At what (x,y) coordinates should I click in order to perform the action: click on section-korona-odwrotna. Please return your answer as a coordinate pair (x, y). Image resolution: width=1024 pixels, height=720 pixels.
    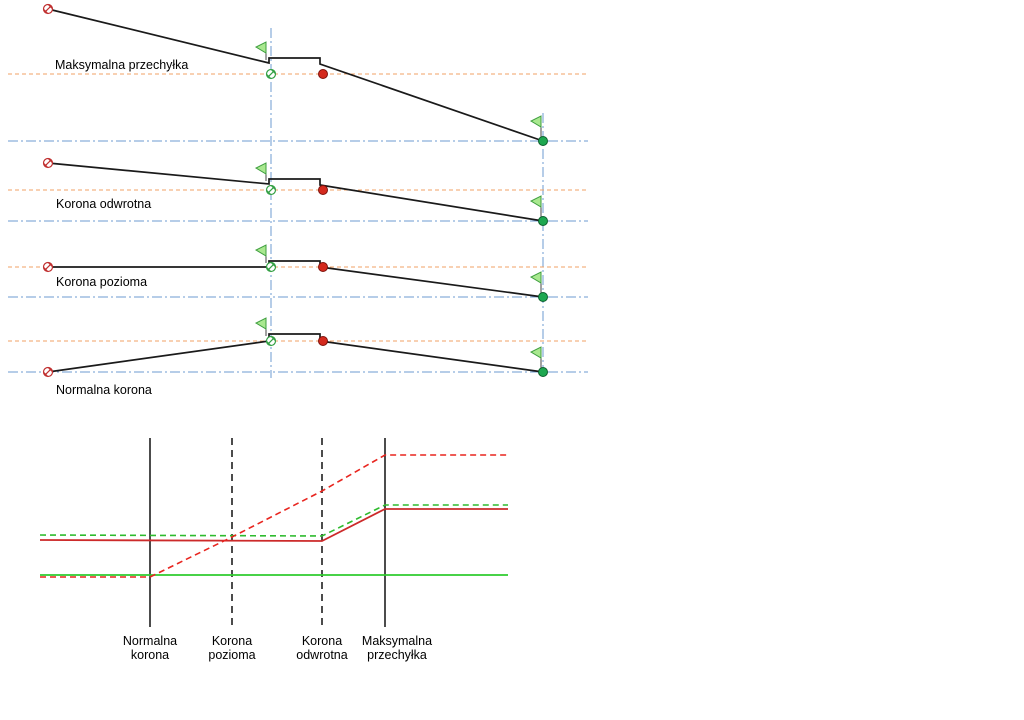
    Looking at the image, I should click on (298, 191).